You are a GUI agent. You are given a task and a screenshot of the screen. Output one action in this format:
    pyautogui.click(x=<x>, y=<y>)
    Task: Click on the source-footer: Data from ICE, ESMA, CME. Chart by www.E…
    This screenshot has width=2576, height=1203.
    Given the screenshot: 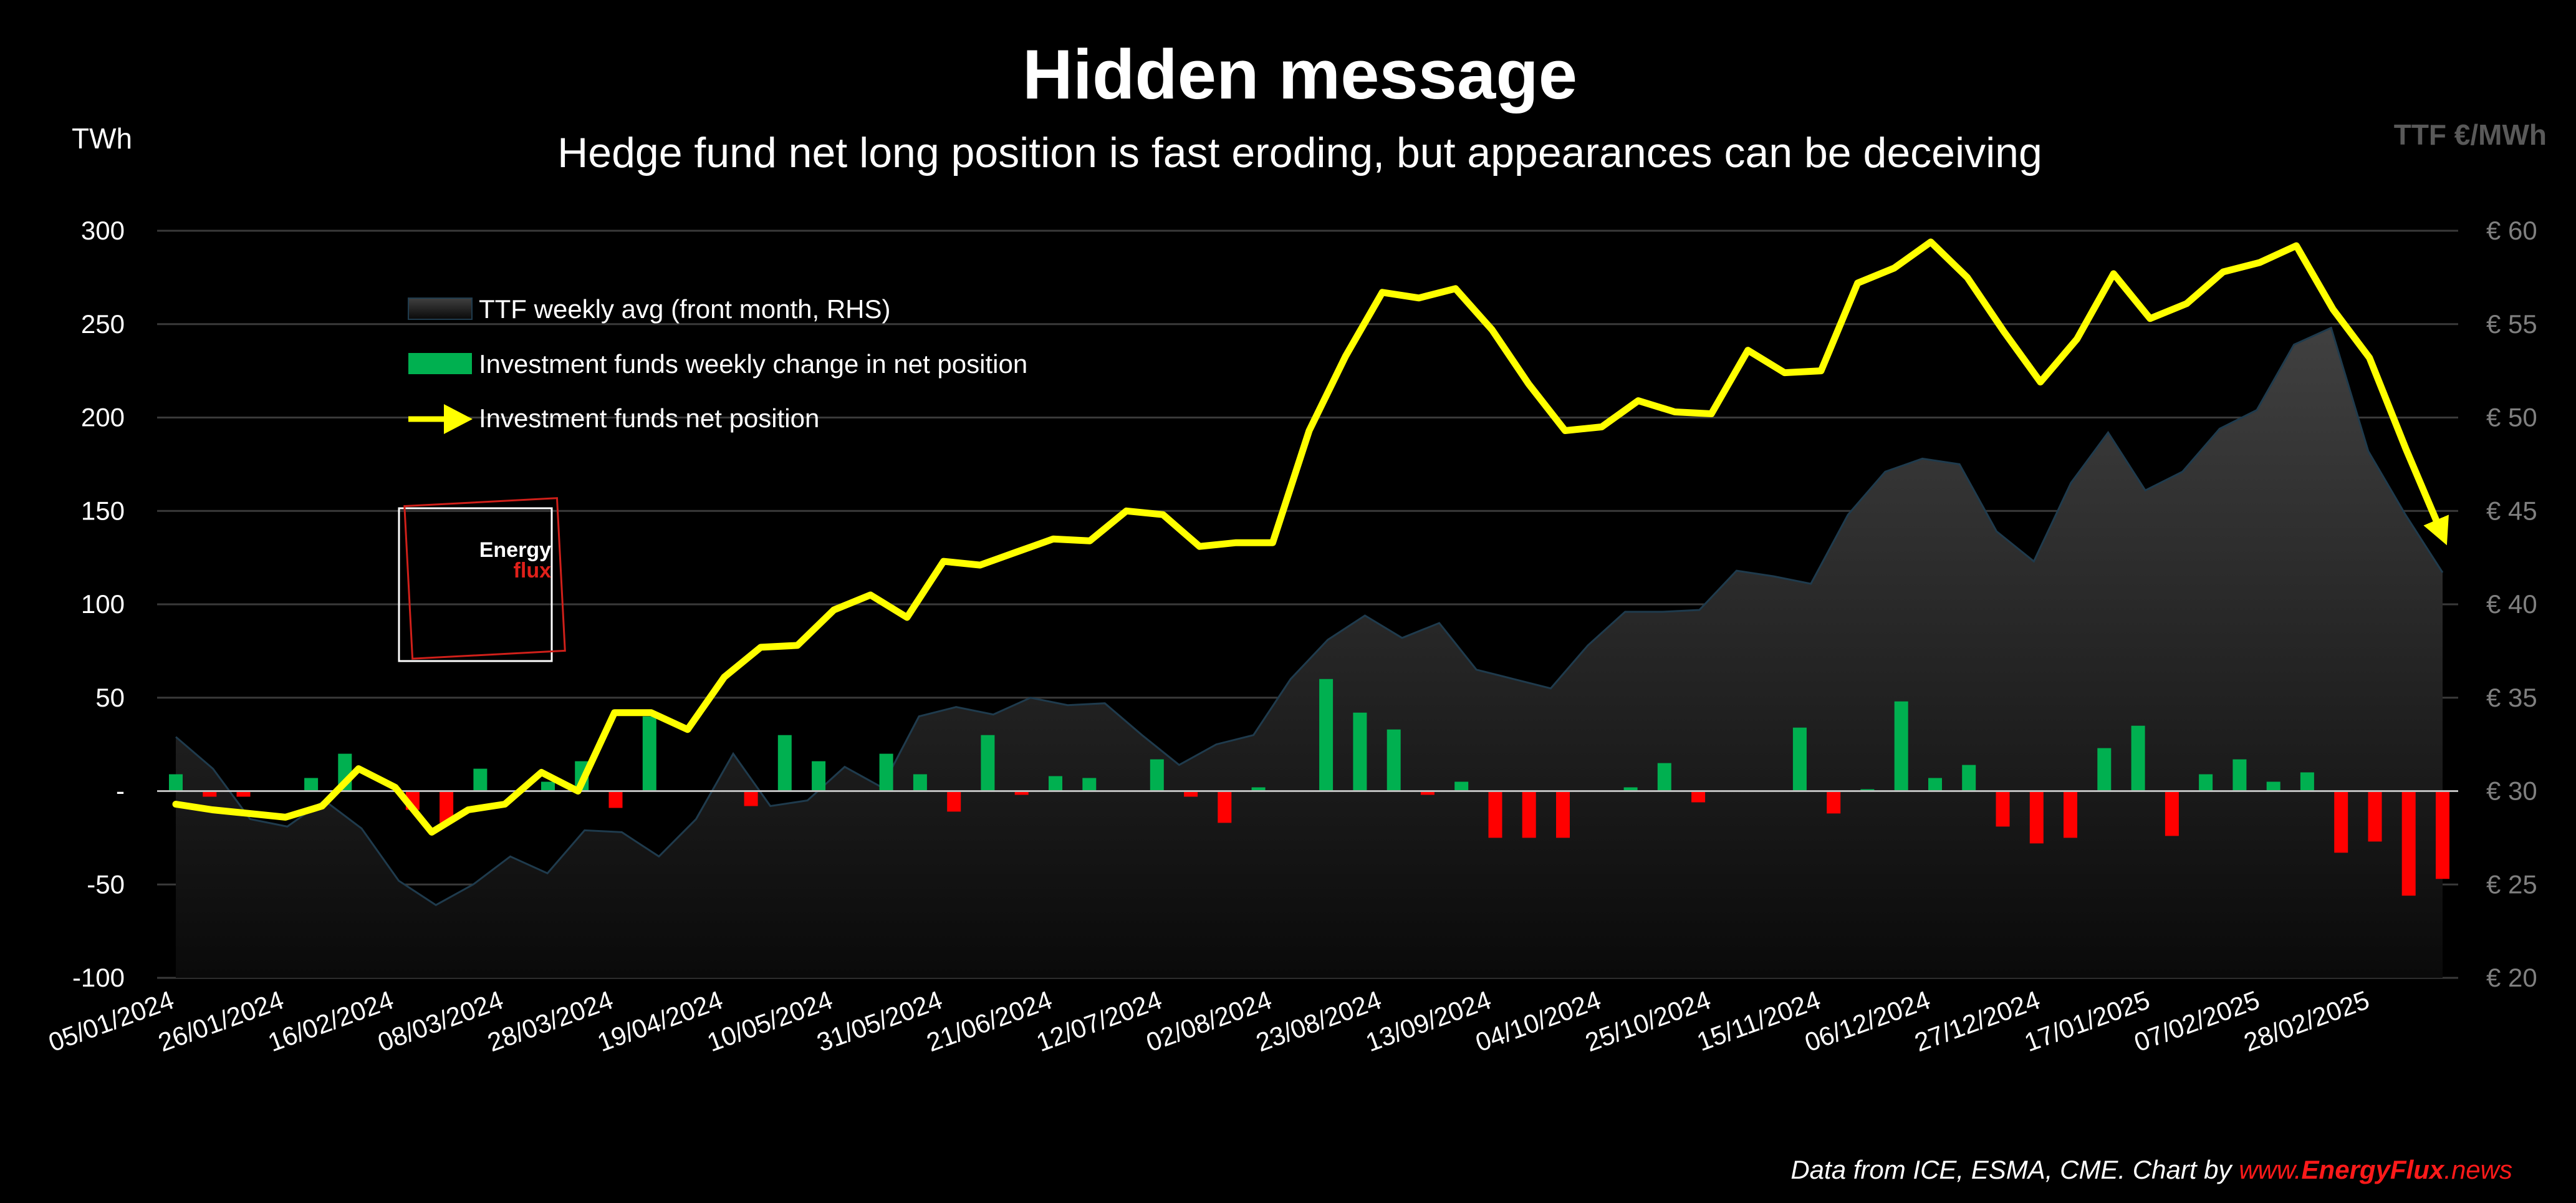 What is the action you would take?
    pyautogui.click(x=2151, y=1169)
    